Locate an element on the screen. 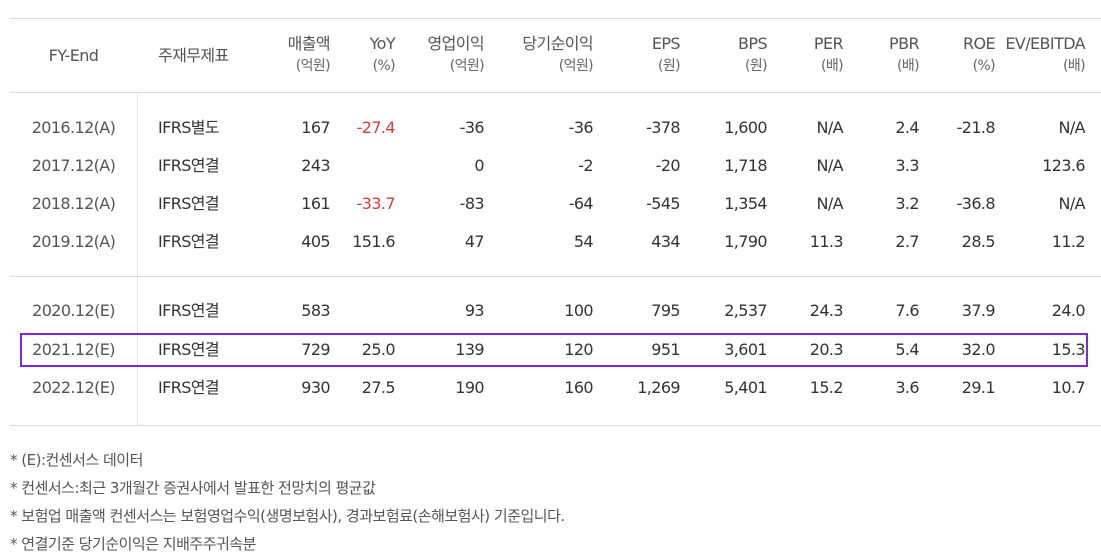 The width and height of the screenshot is (1101, 558). cell-revenue: 167 is located at coordinates (315, 127).